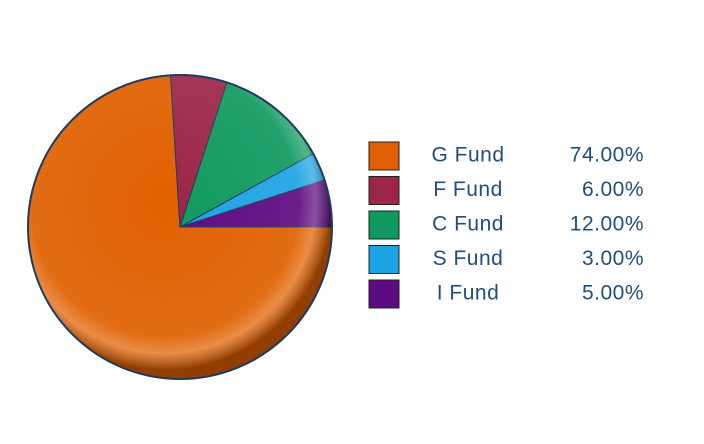 This screenshot has width=704, height=444. I want to click on legend-value: 74.00%, so click(607, 155).